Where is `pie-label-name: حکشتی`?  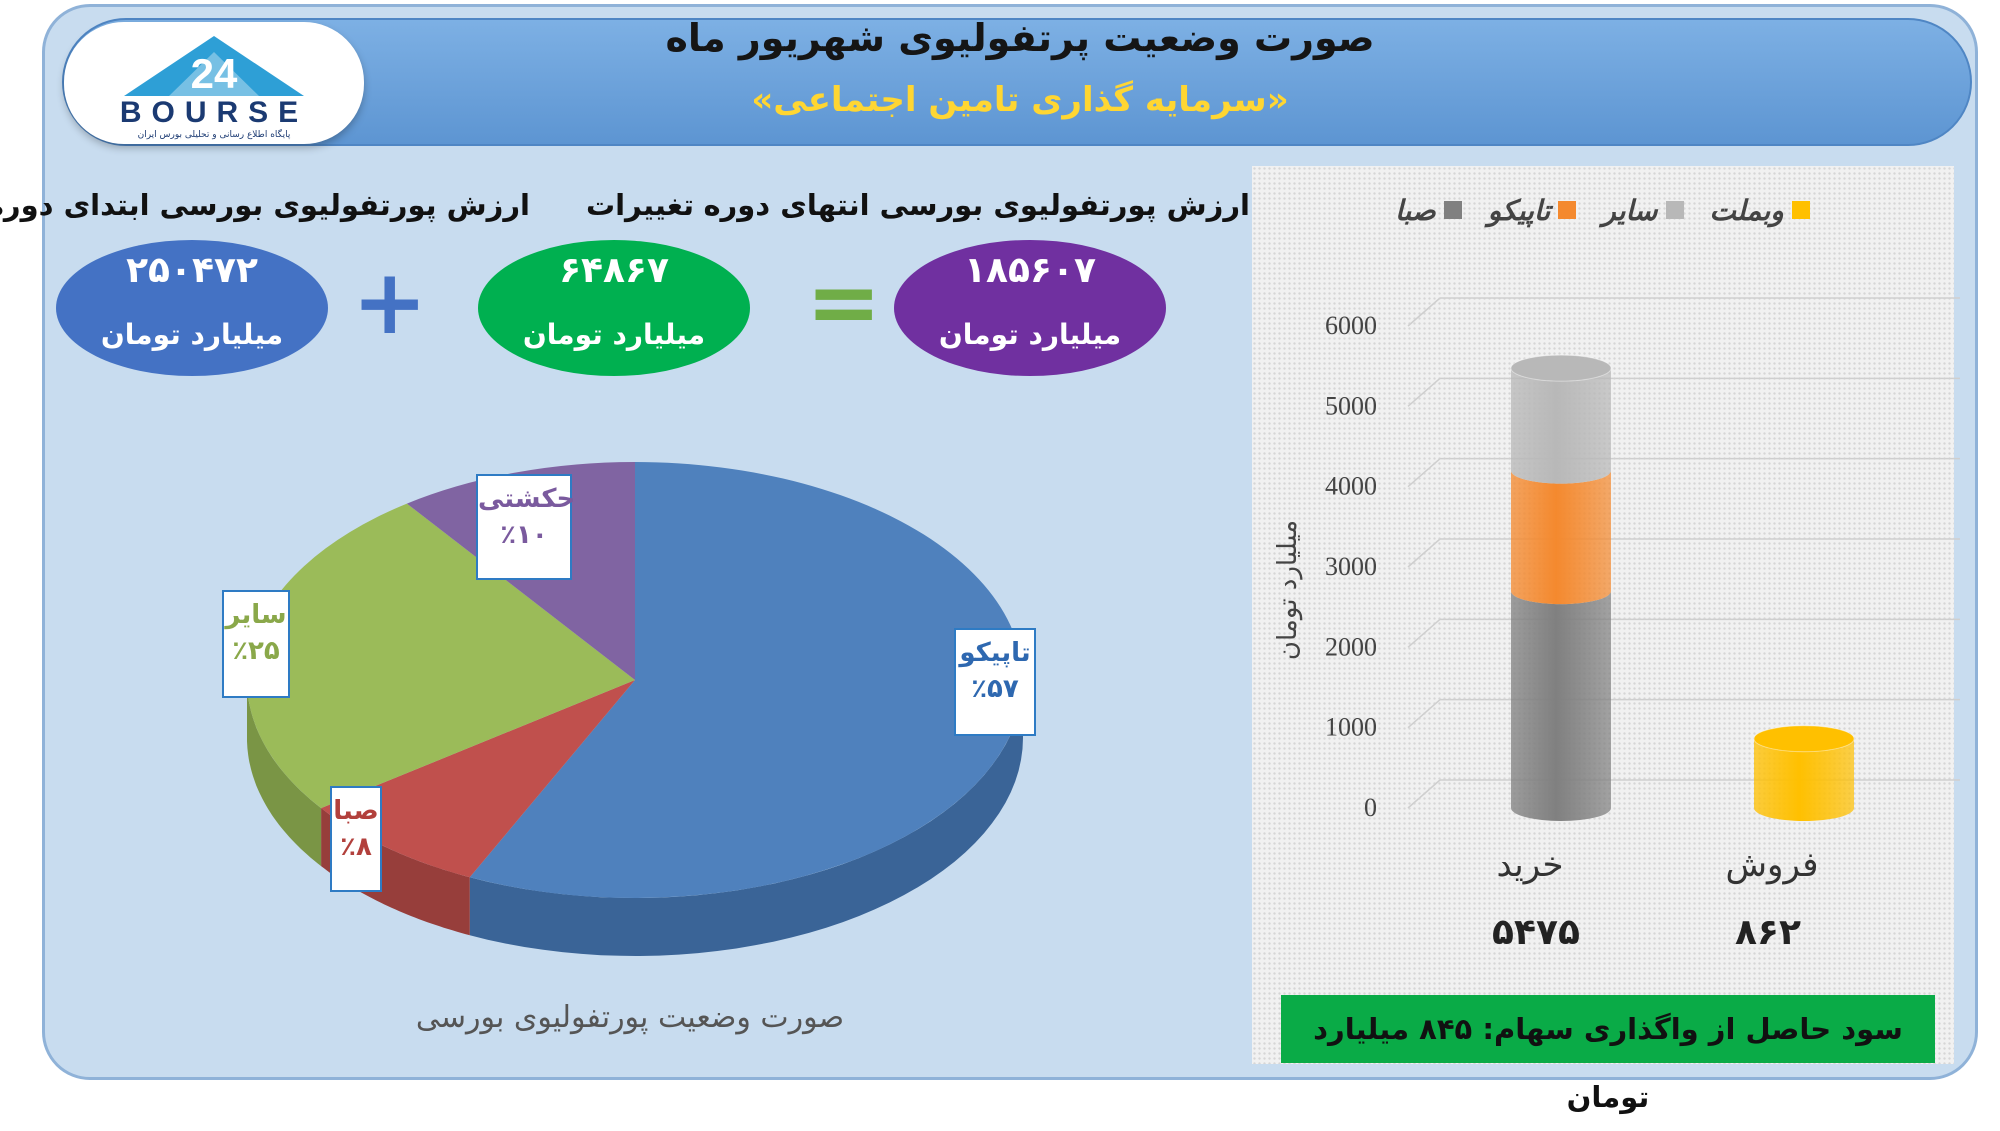 pie-label-name: حکشتی is located at coordinates (527, 499).